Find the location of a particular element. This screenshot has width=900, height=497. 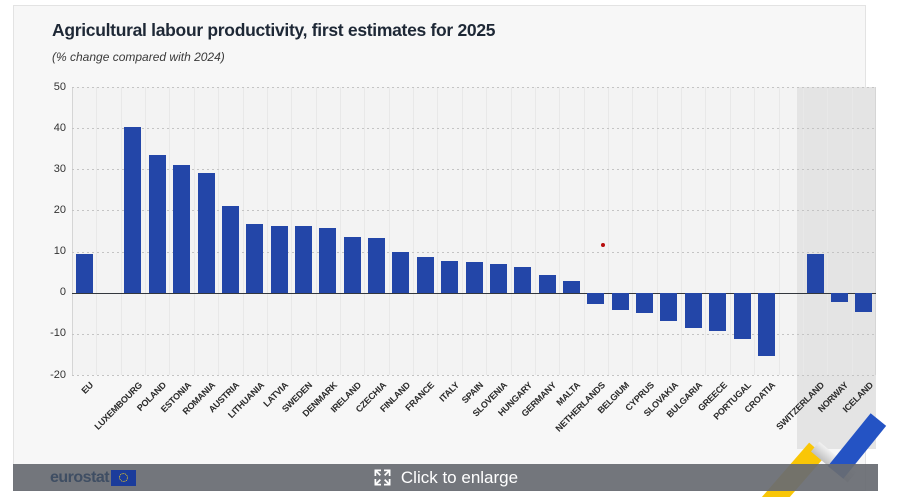

y-tick-label: 40 is located at coordinates (59, 127).